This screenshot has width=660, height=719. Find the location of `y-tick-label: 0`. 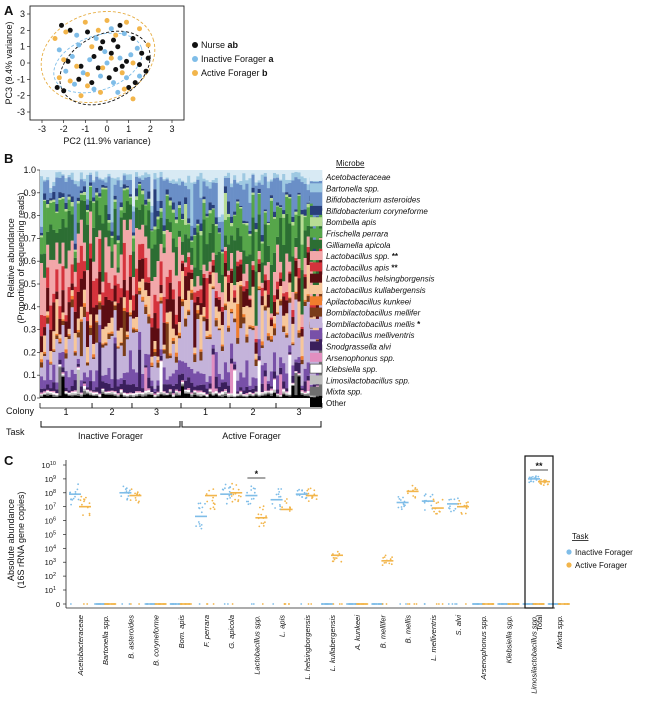

y-tick-label: 0 is located at coordinates (22, 63).